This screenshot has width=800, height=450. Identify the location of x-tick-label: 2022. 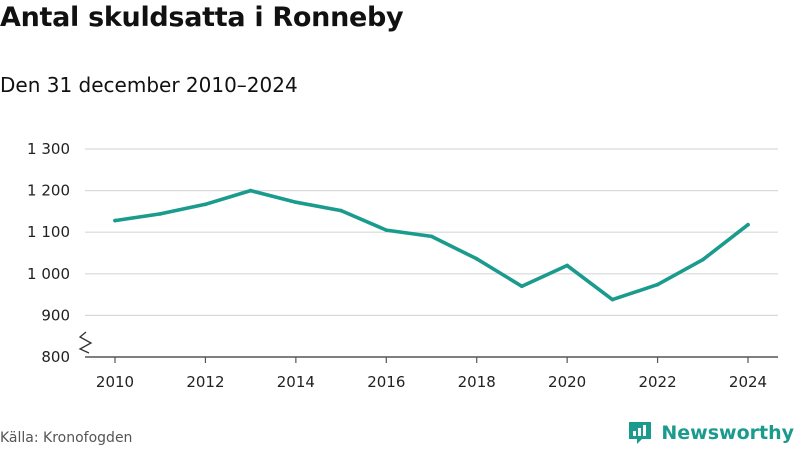
(657, 382).